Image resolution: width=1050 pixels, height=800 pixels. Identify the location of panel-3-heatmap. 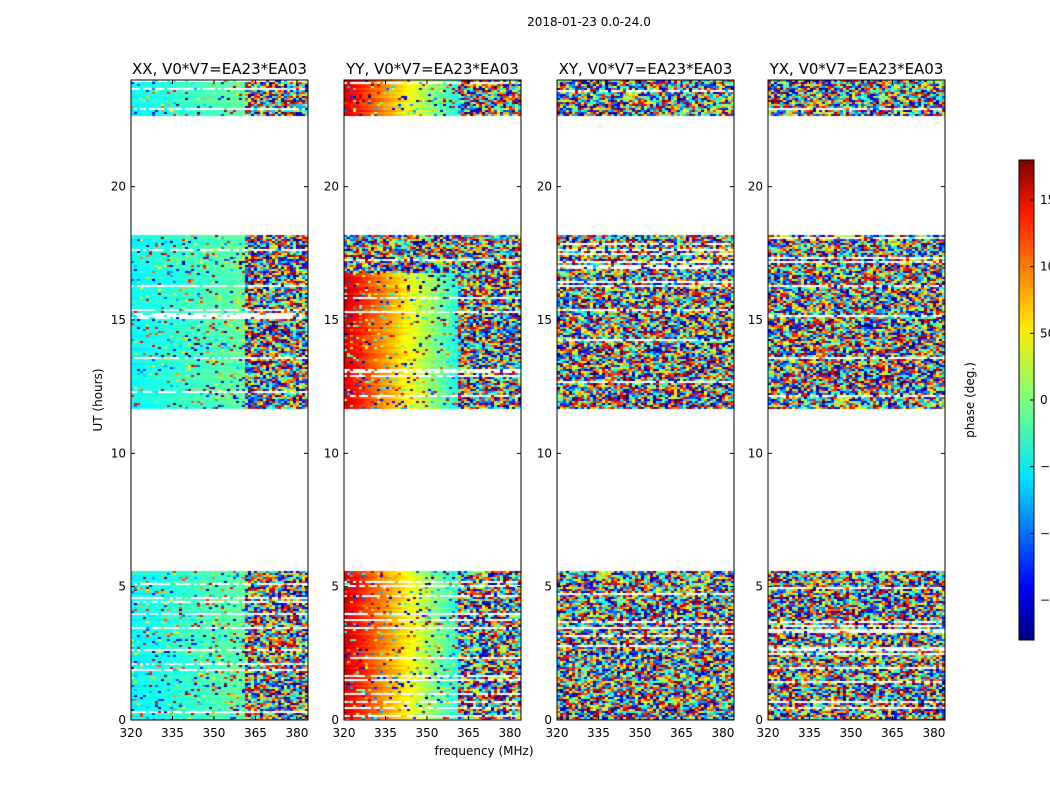
(645, 400).